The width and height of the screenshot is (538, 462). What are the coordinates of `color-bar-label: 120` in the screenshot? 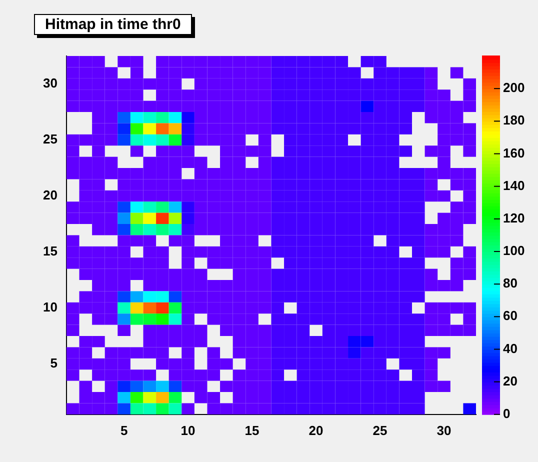 It's located at (514, 218).